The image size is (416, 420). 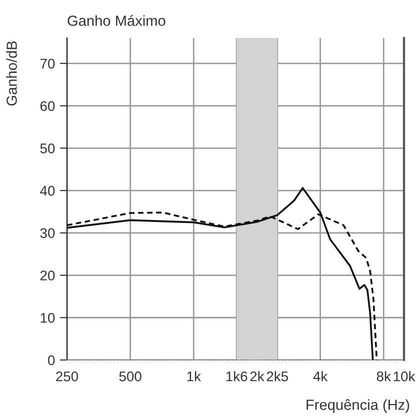 What do you see at coordinates (257, 376) in the screenshot?
I see `x-tick-label: 2k` at bounding box center [257, 376].